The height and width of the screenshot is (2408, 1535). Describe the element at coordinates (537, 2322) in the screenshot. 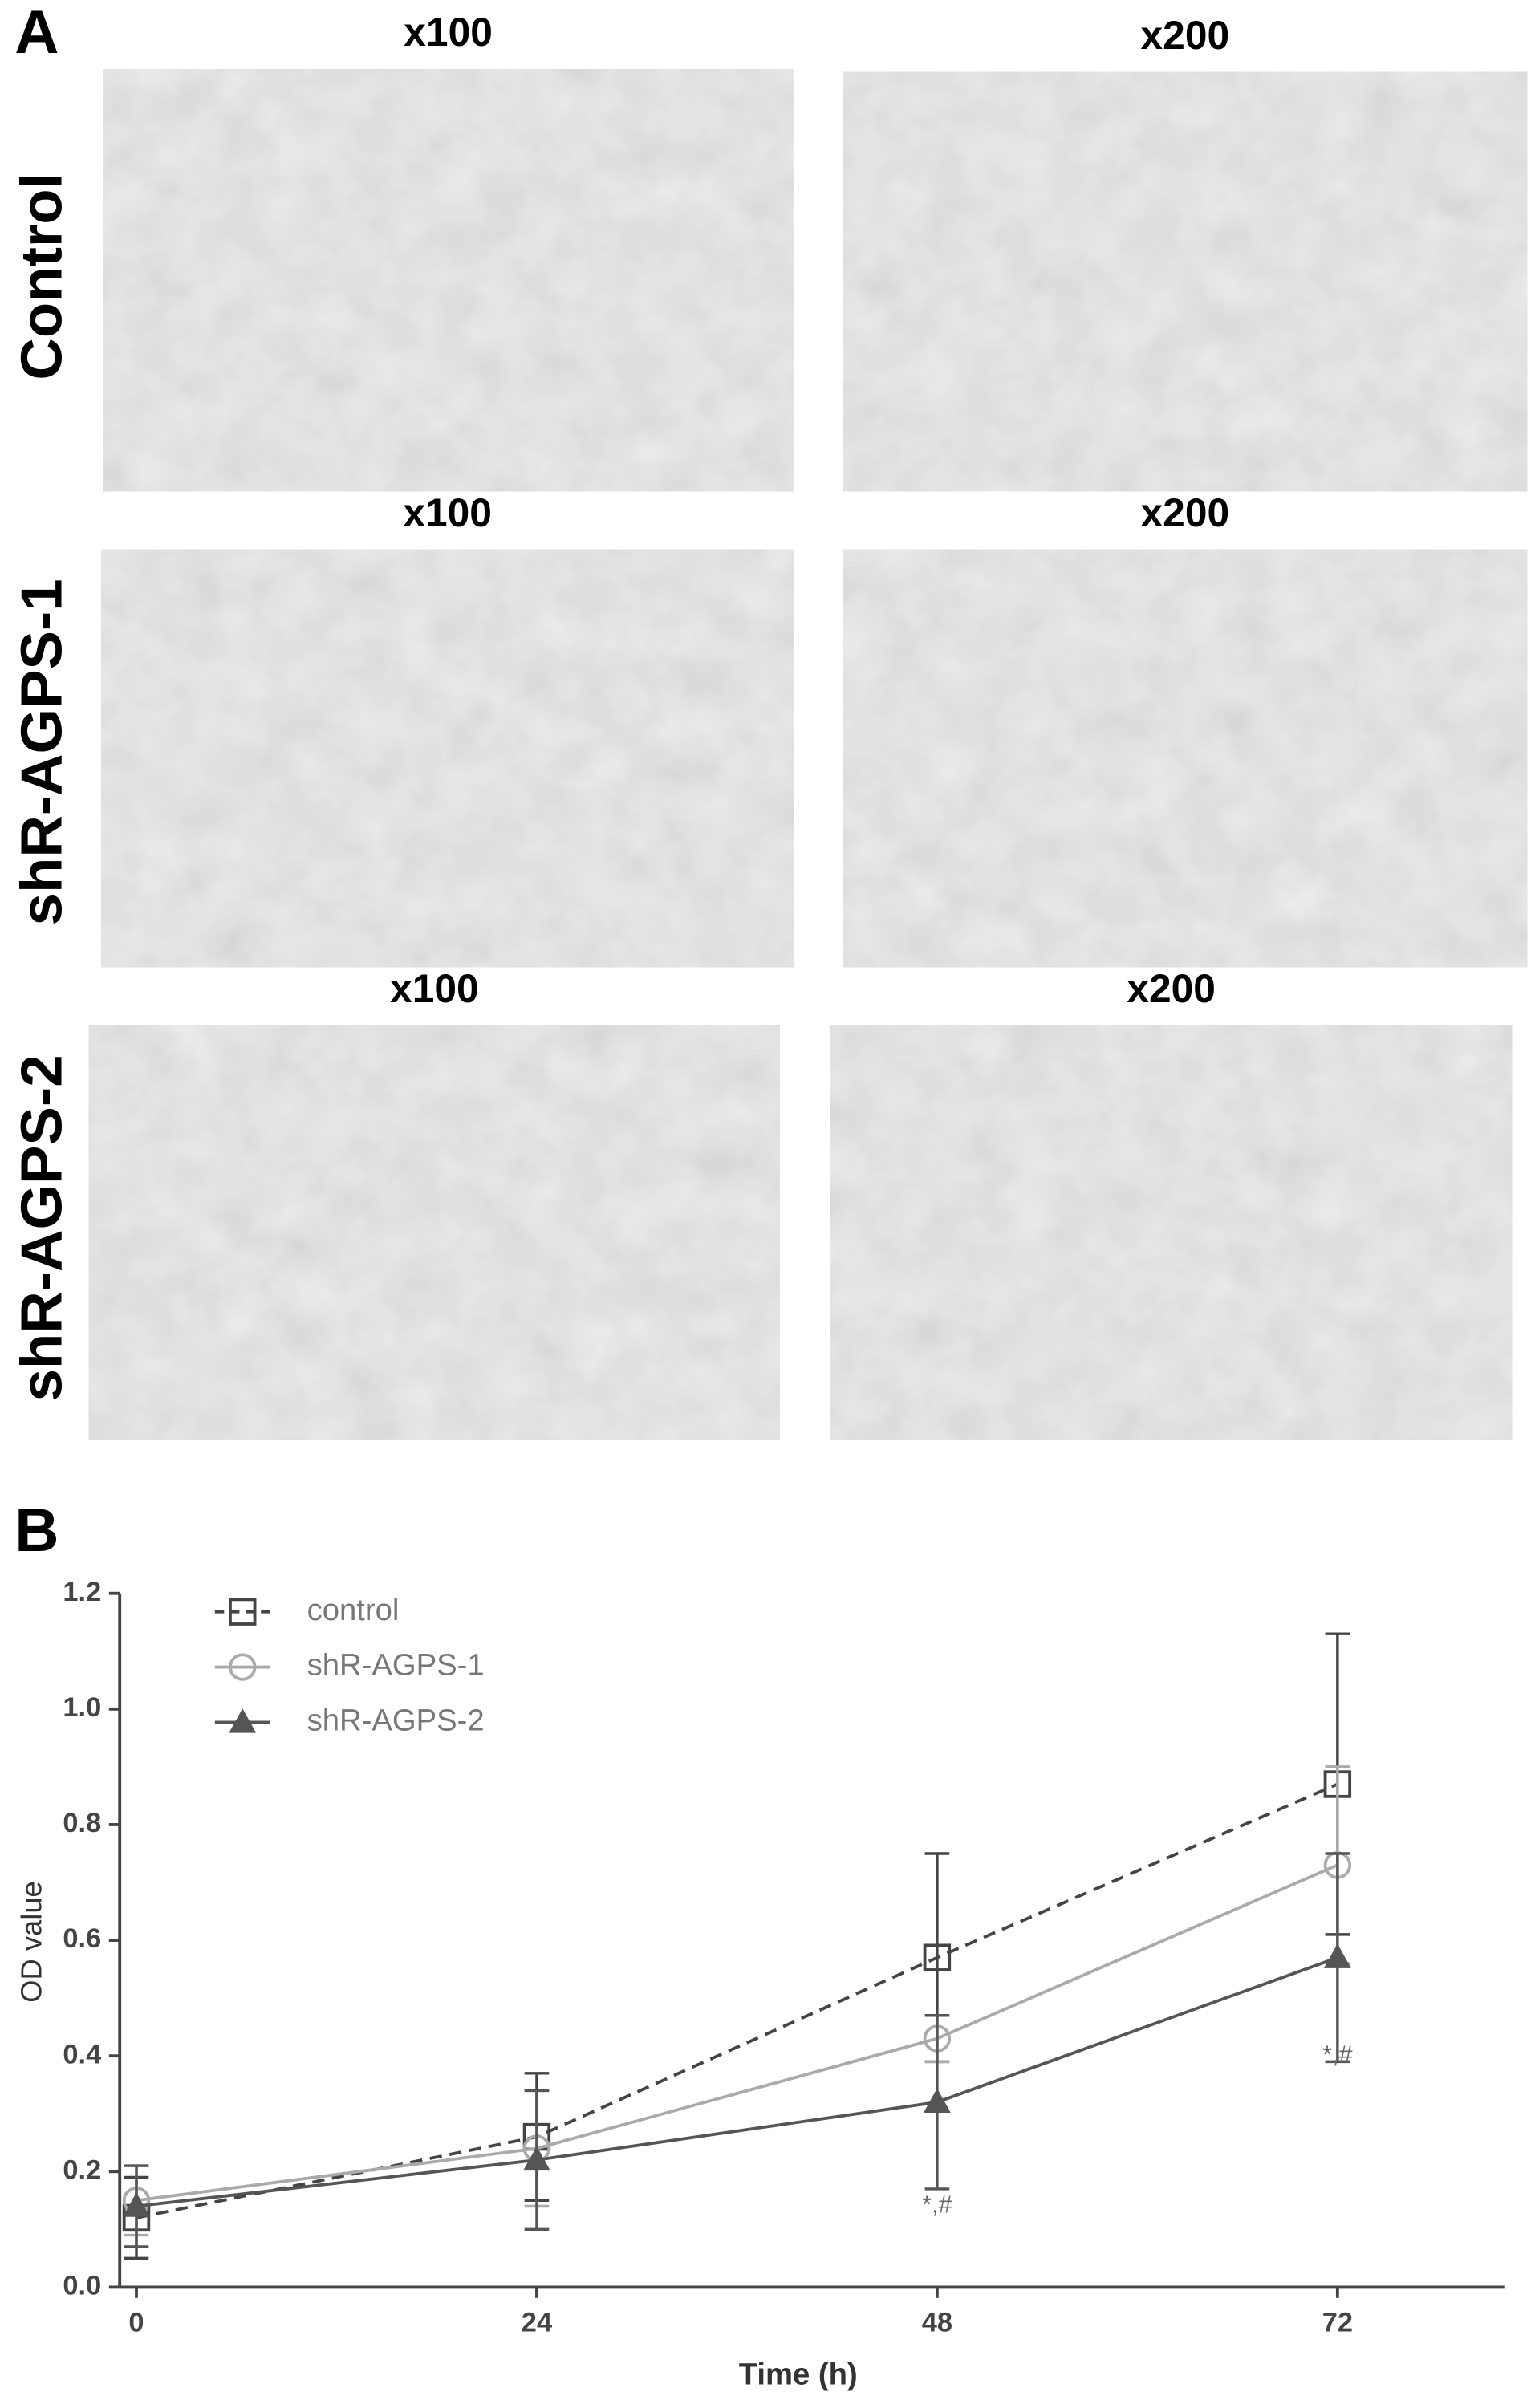

I see `x-tick-label: 24` at that location.